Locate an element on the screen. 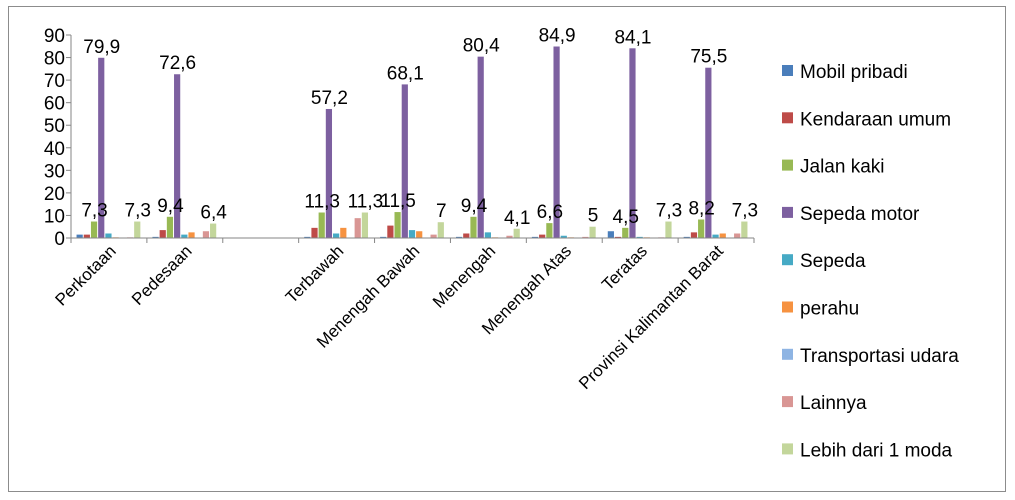  data-label: 4,1 is located at coordinates (517, 218).